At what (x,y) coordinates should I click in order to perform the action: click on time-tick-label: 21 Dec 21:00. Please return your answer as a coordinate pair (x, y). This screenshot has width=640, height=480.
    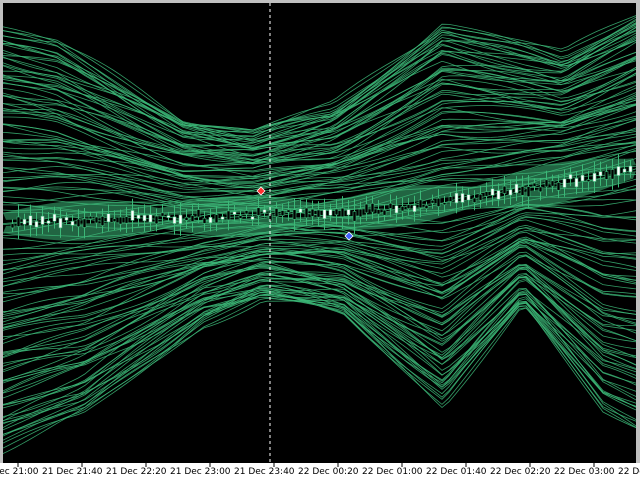
    Looking at the image, I should click on (19, 472).